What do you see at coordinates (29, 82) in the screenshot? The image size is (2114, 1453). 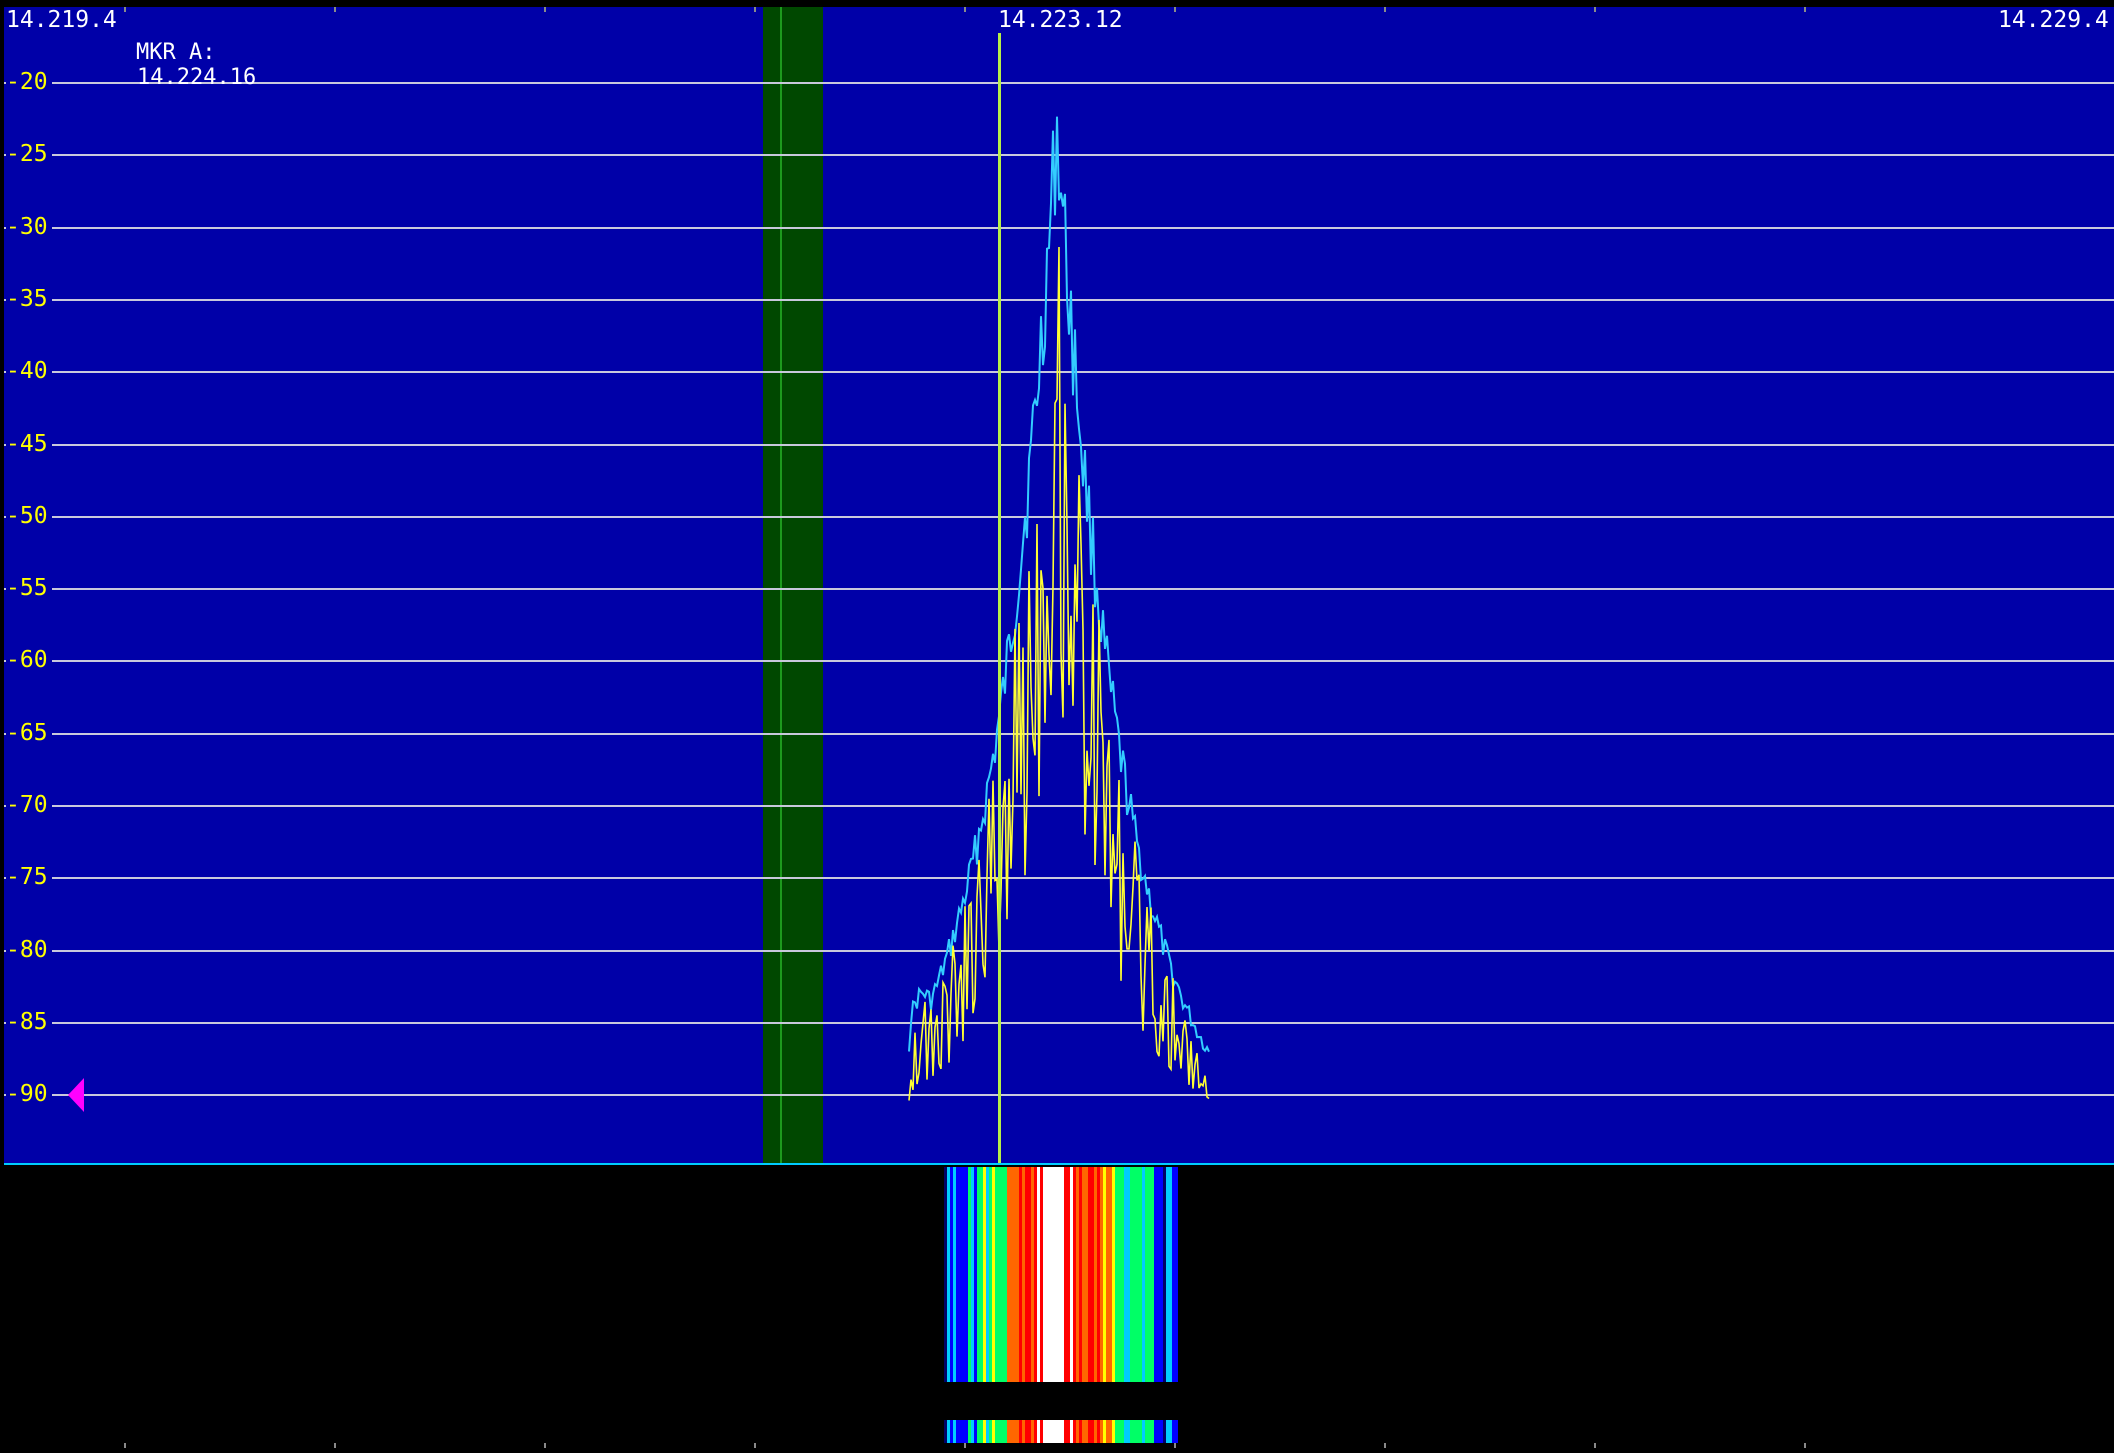 I see `dbm-scale-label: -20` at bounding box center [29, 82].